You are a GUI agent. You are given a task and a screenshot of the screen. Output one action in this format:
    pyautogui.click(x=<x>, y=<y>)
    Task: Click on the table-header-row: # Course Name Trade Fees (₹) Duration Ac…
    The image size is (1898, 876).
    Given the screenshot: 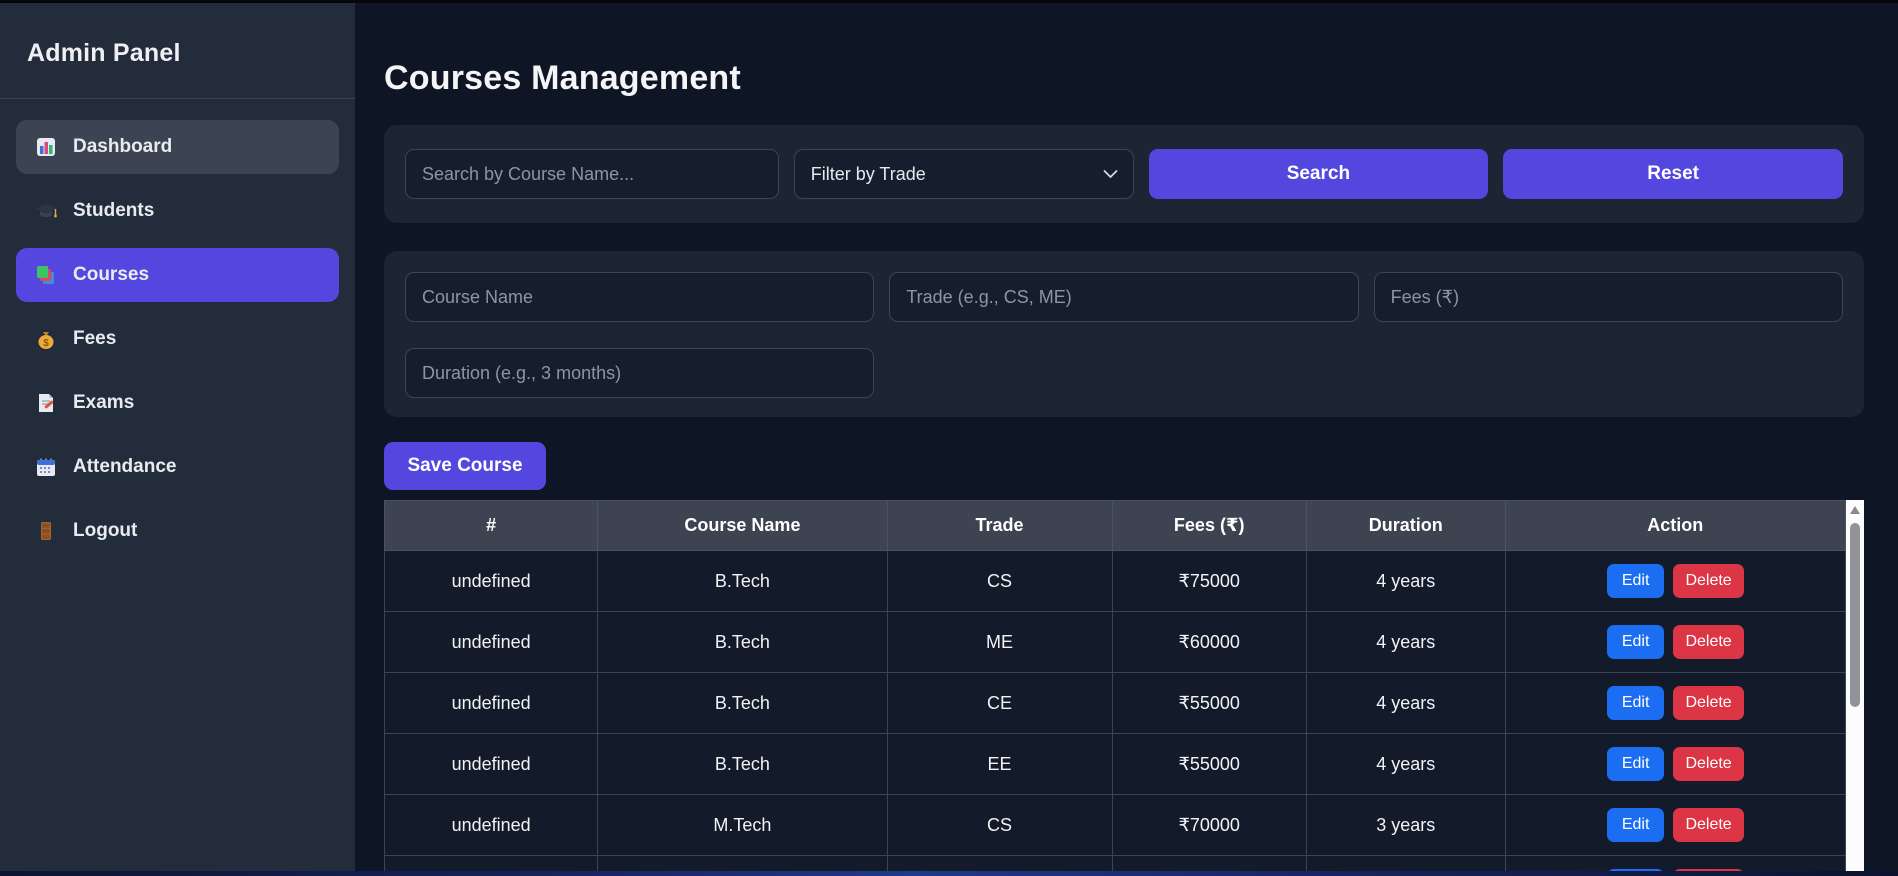 What is the action you would take?
    pyautogui.click(x=1115, y=525)
    